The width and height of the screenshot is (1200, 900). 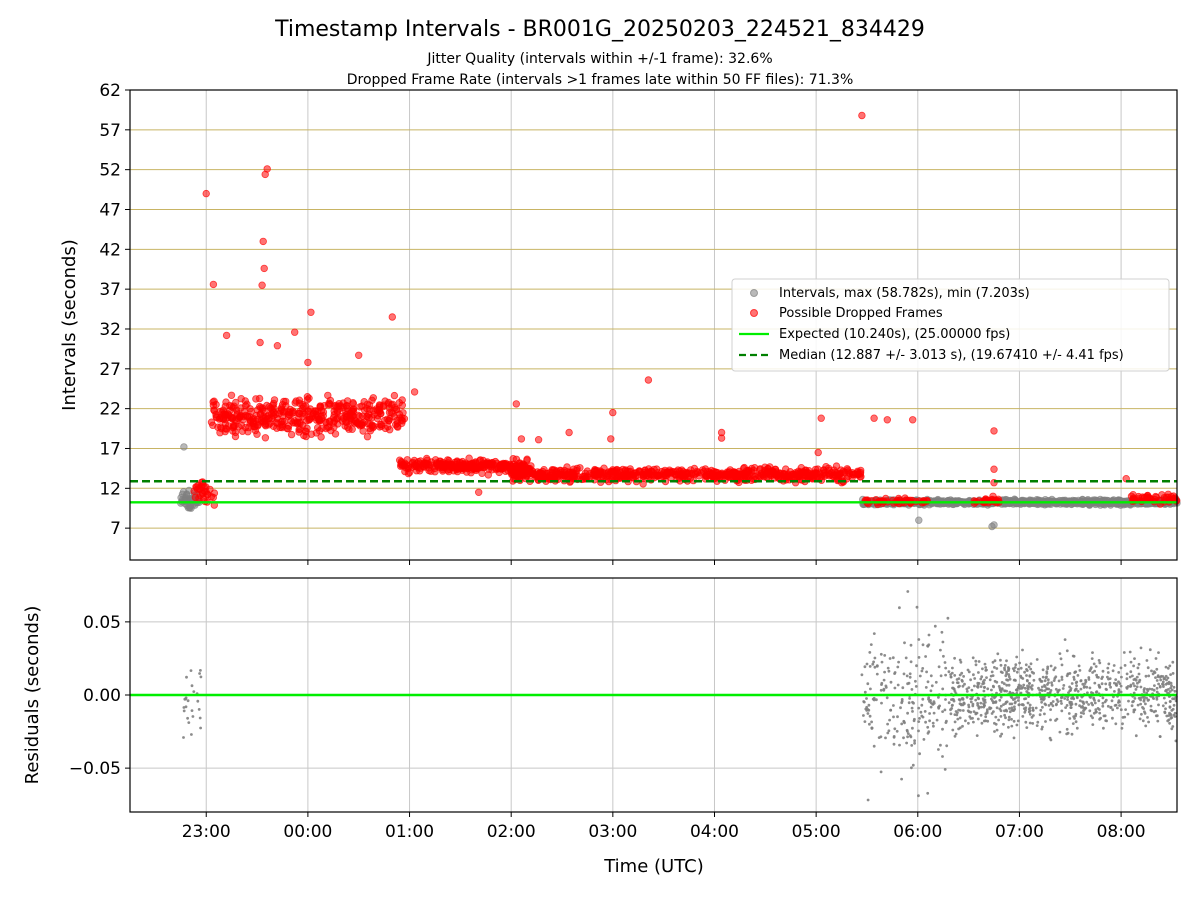 I want to click on y-tick-label: 22, so click(x=110, y=410).